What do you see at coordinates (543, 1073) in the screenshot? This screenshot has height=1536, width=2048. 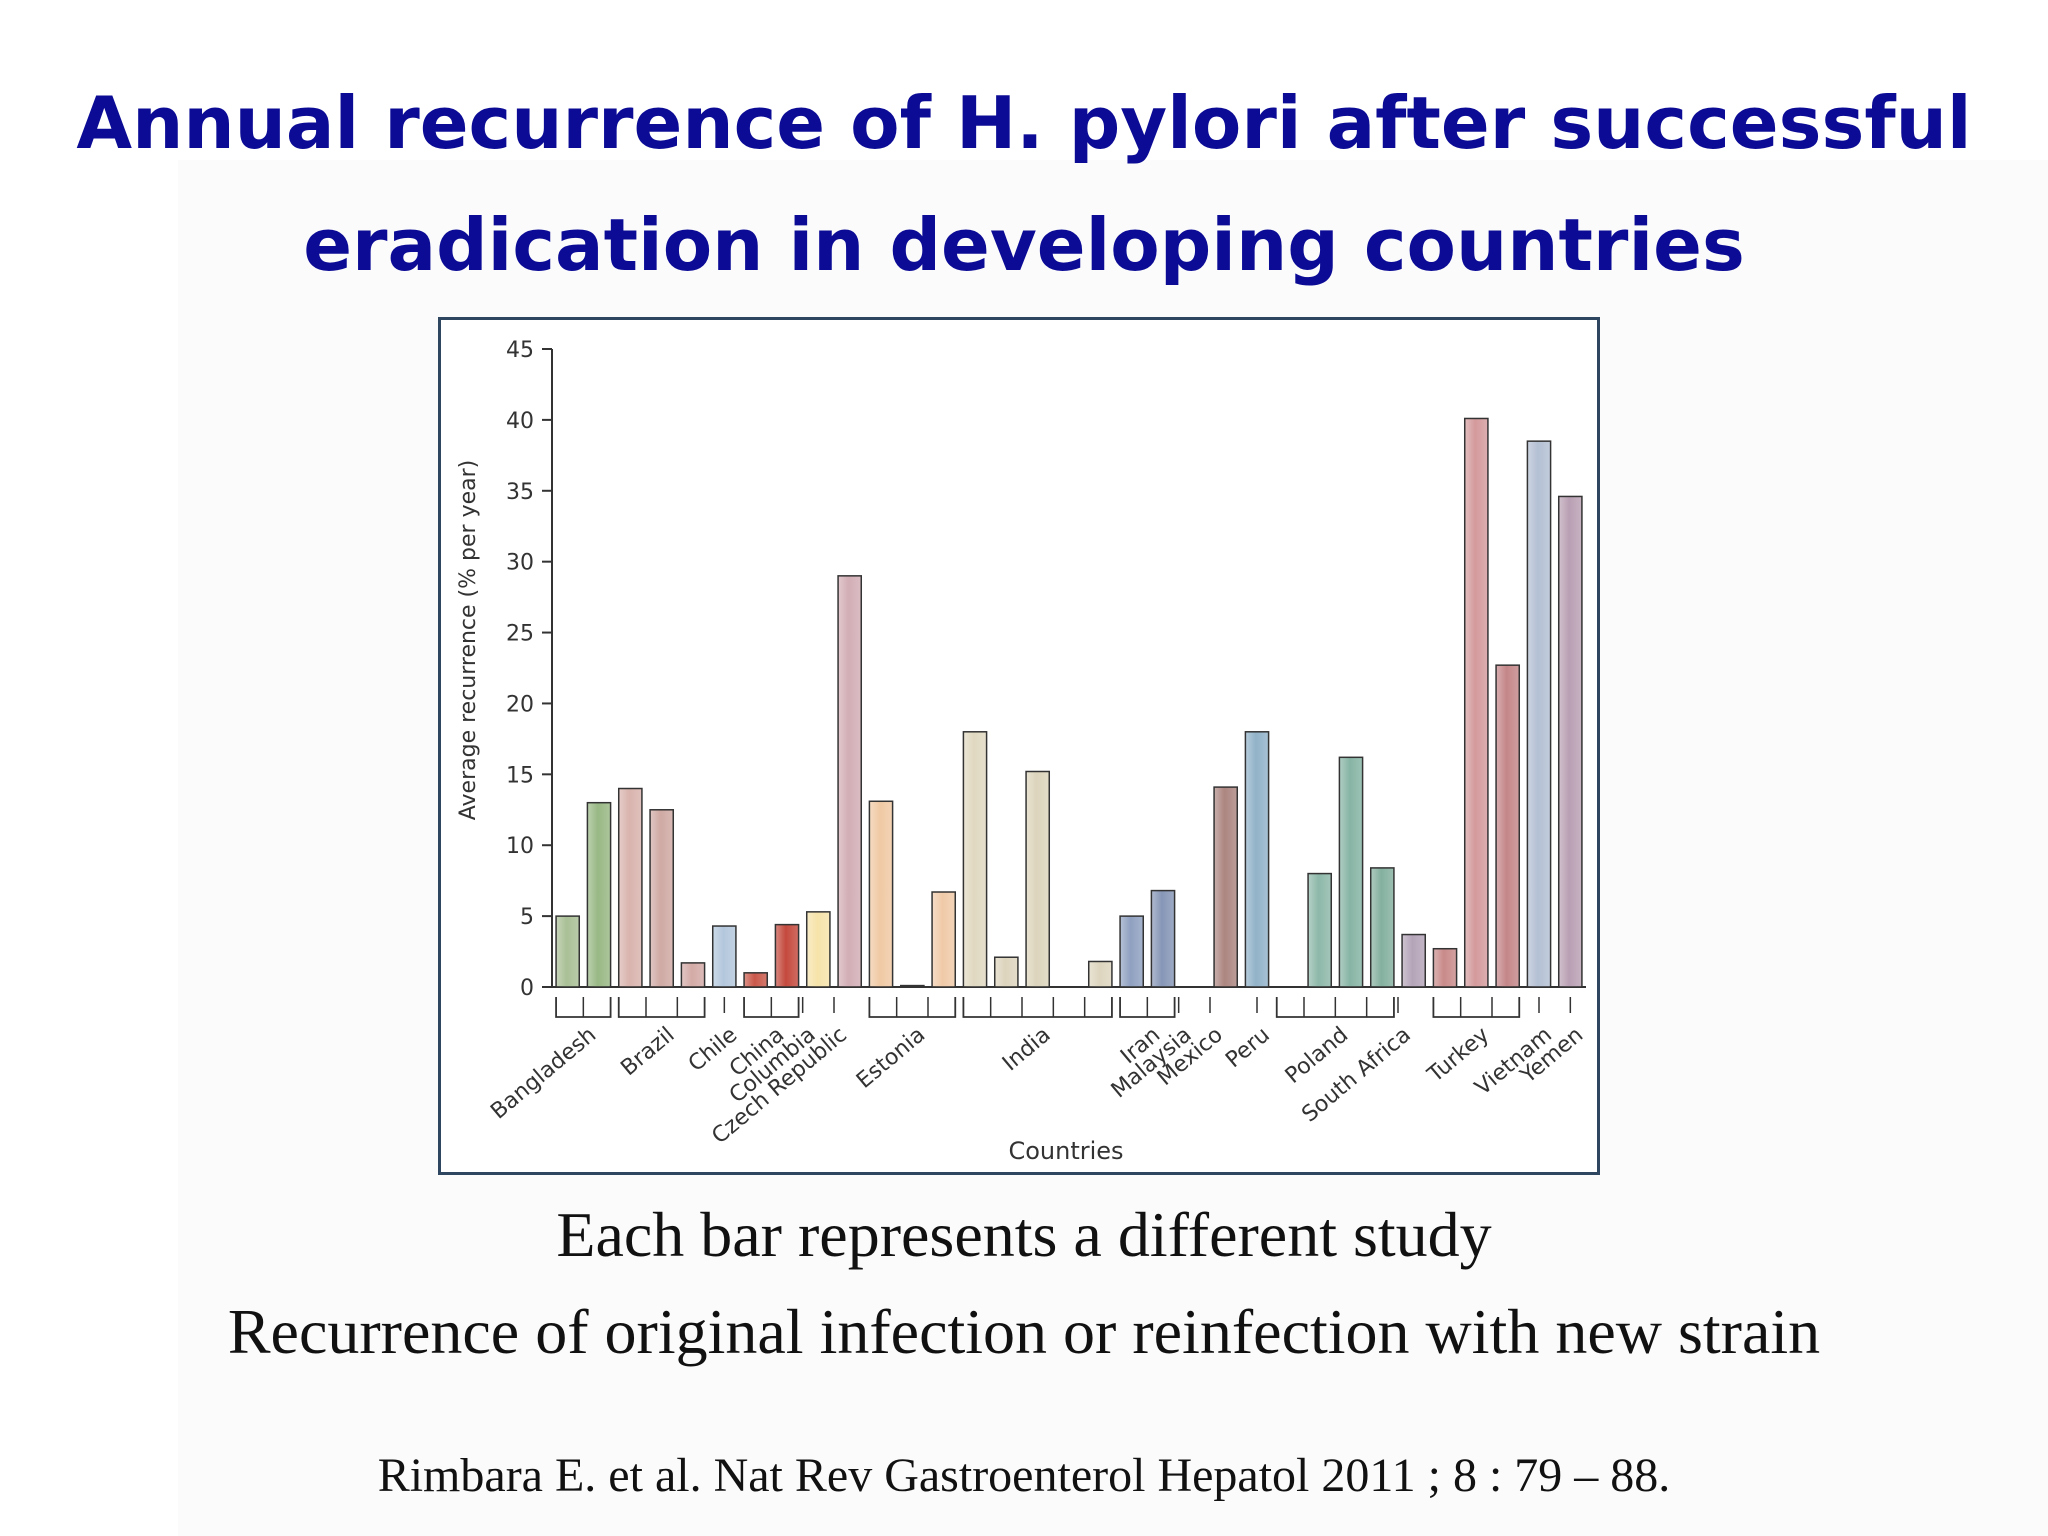 I see `category-label-bangladesh: Bangladesh` at bounding box center [543, 1073].